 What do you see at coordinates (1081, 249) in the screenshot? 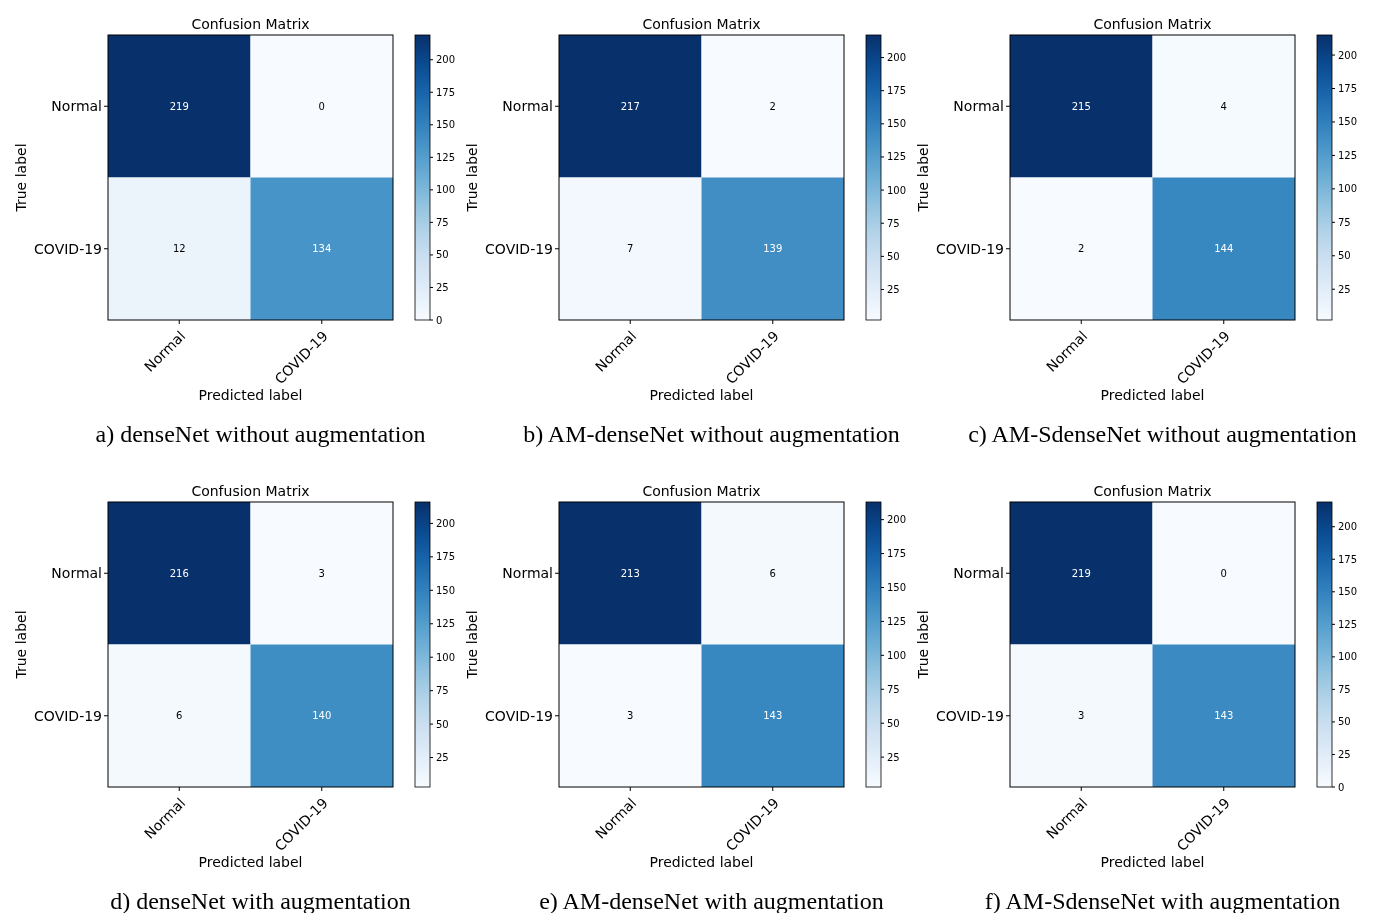
I see `data-label: 2` at bounding box center [1081, 249].